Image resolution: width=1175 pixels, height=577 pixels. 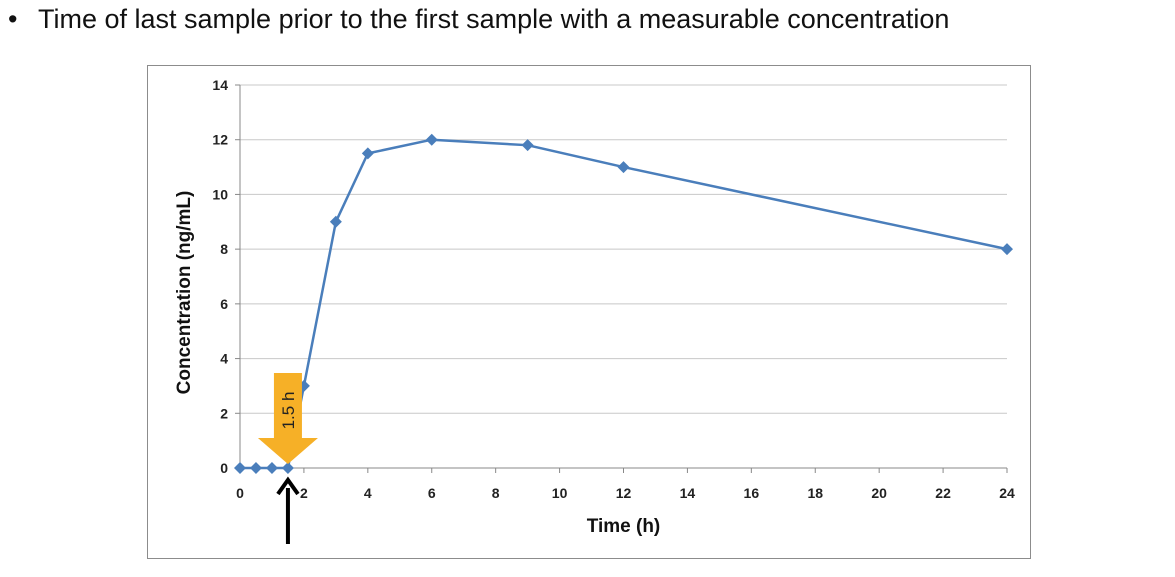 I want to click on pointer-arrow-head, so click(x=288, y=486).